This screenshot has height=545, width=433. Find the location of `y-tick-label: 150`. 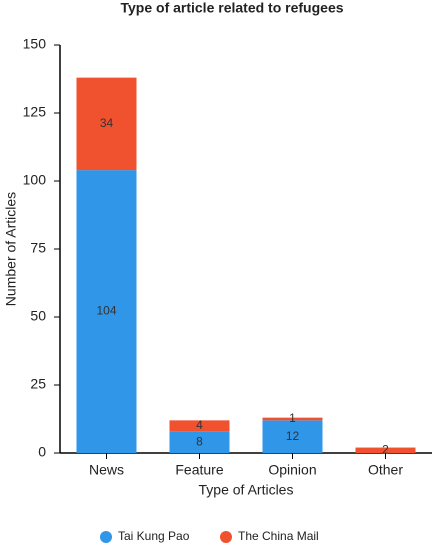

y-tick-label: 150 is located at coordinates (35, 44).